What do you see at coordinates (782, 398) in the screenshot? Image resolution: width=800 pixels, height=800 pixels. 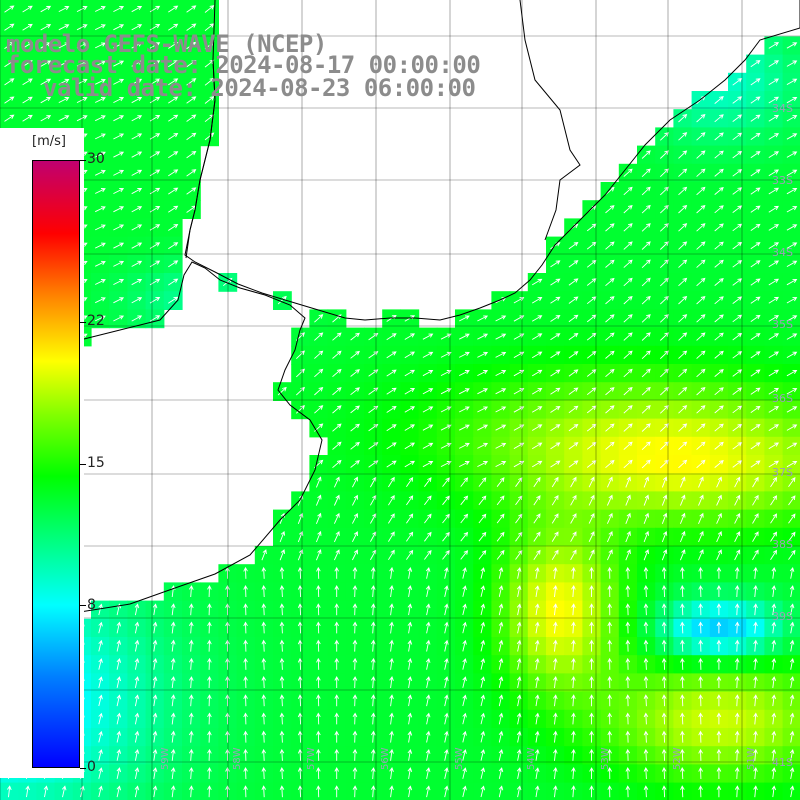 I see `latitude-label: 36S` at bounding box center [782, 398].